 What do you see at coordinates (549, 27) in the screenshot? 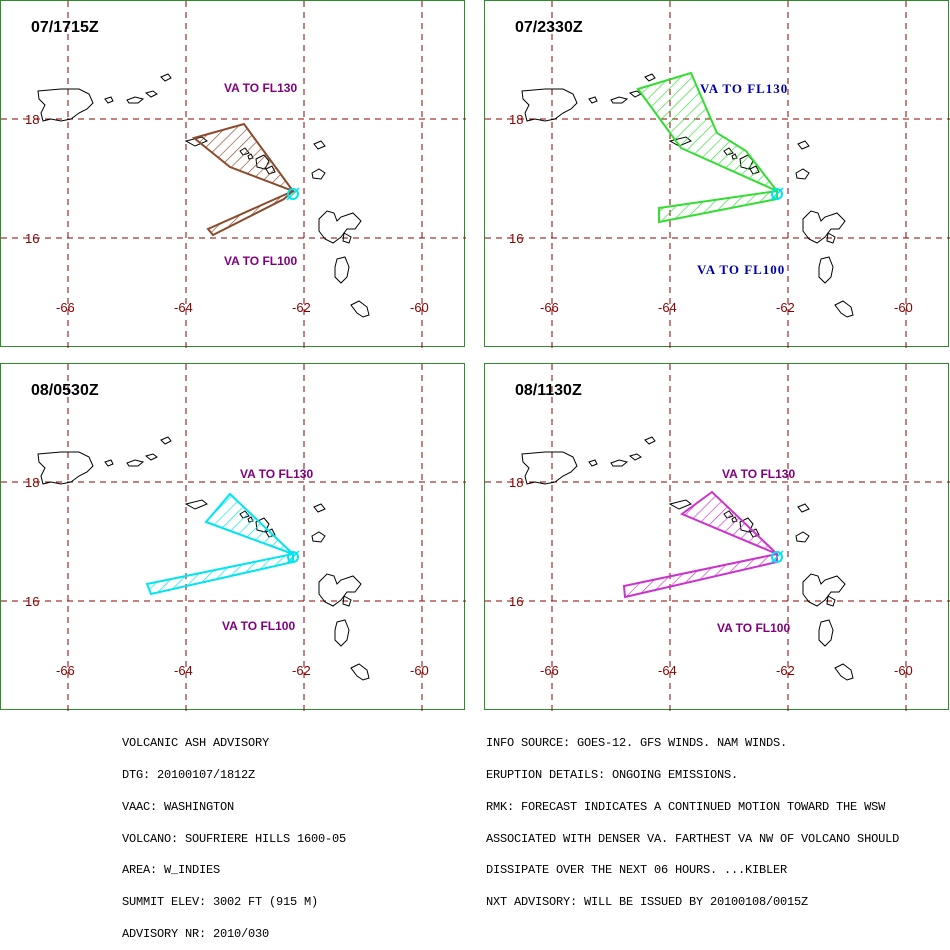
I see `panel-time: 07/2330Z` at bounding box center [549, 27].